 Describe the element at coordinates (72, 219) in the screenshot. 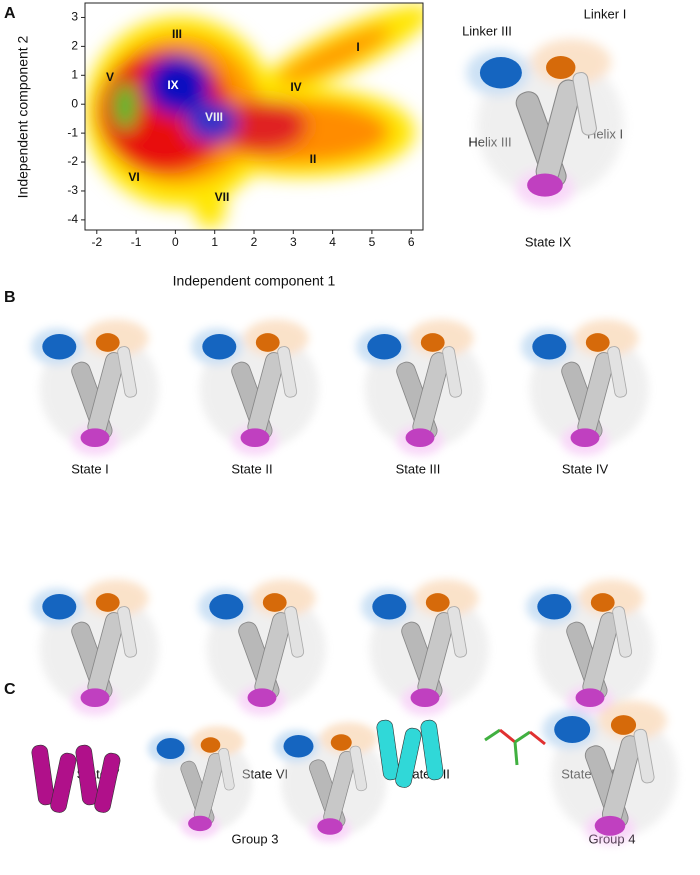

I see `y-tick-label: -4` at that location.